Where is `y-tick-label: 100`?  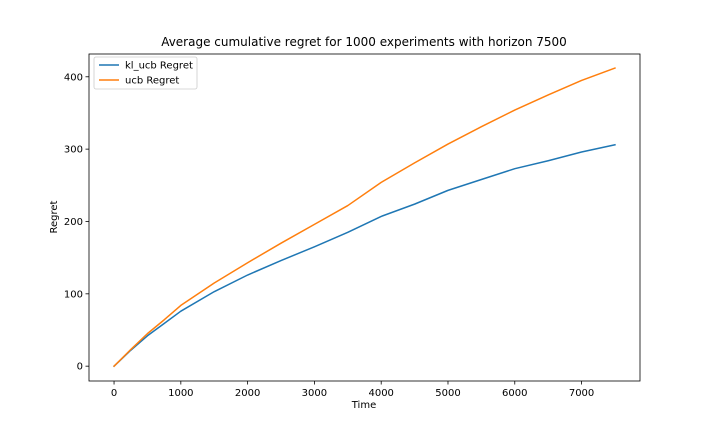
y-tick-label: 100 is located at coordinates (73, 294).